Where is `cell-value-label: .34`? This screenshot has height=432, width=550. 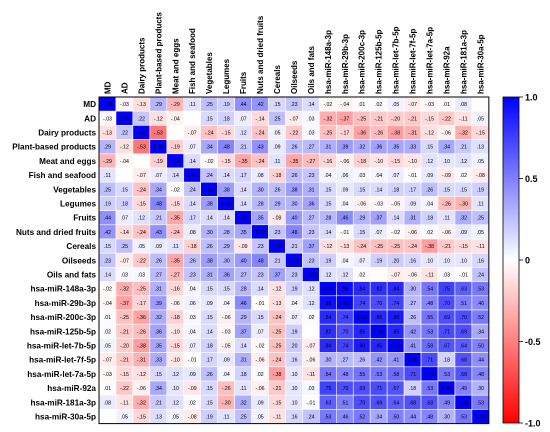
cell-value-label: .34 is located at coordinates (158, 190).